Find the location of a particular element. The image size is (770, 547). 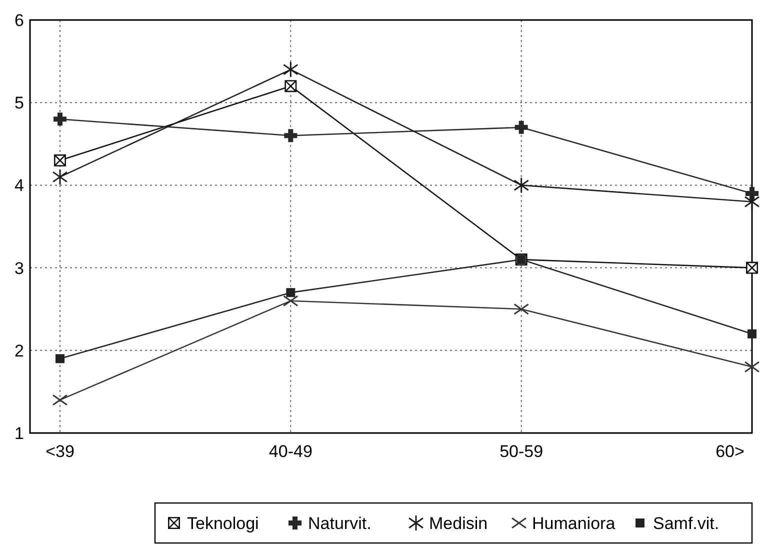

legend-label: Naturvit. is located at coordinates (340, 523).